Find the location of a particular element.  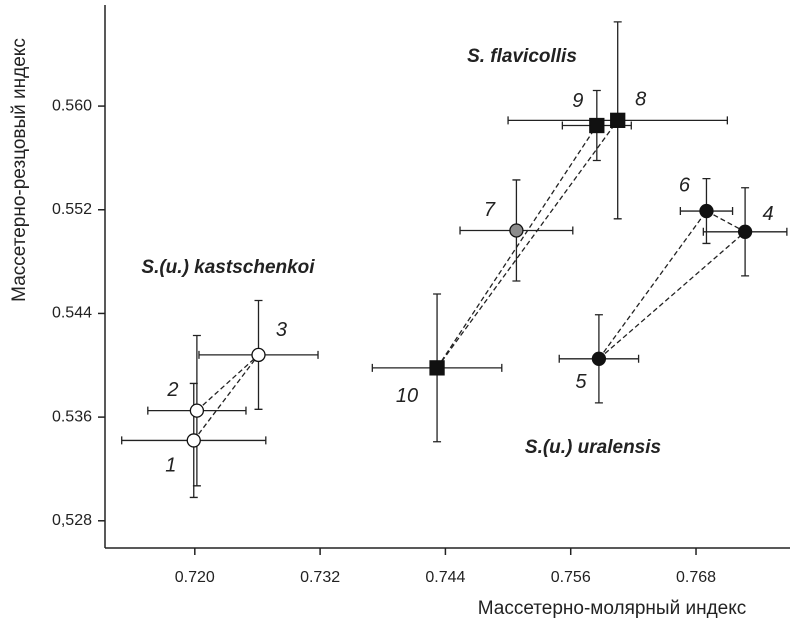

x-tick-label: 0.756 is located at coordinates (571, 577).